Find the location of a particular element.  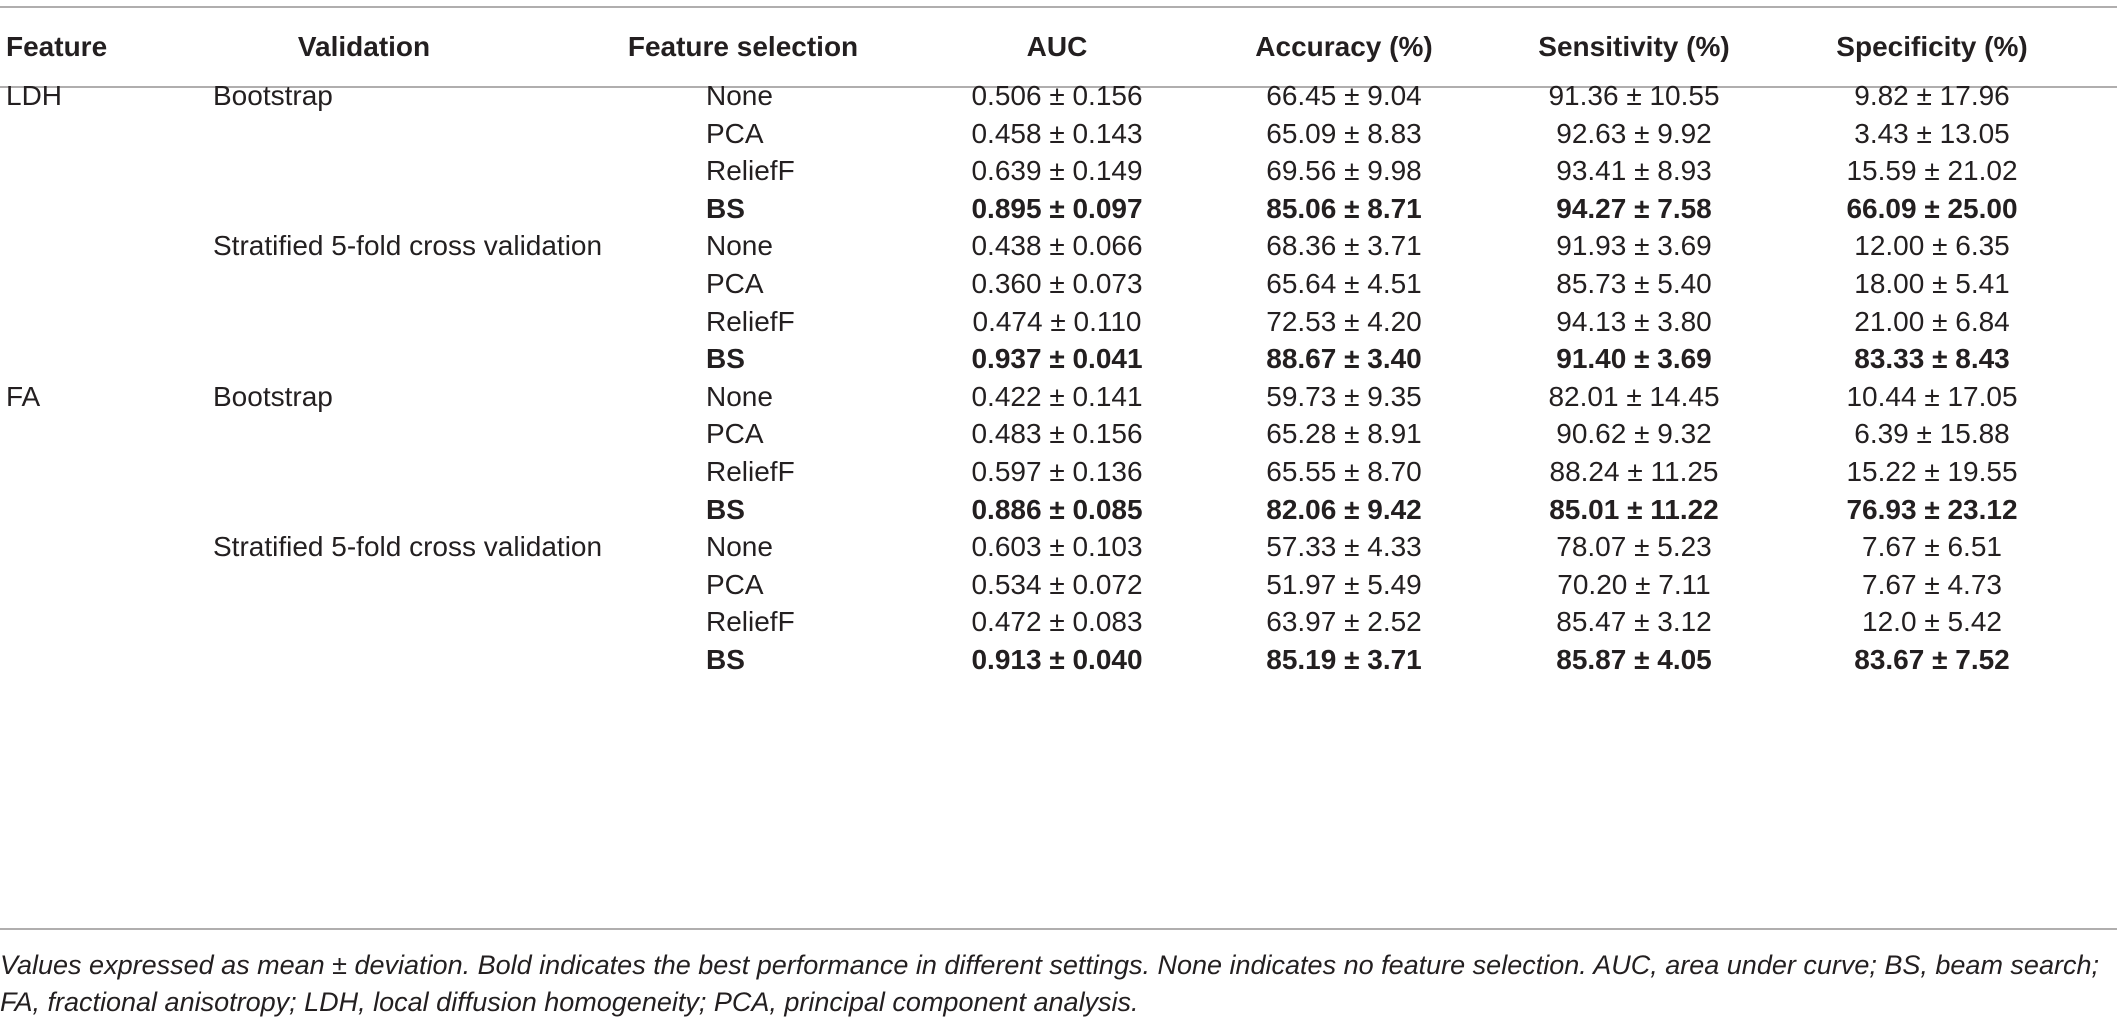

cell-specificity: 7.67 ± 6.51 is located at coordinates (1932, 547).